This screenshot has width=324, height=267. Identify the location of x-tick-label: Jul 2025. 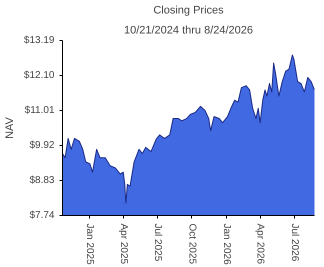
(157, 243).